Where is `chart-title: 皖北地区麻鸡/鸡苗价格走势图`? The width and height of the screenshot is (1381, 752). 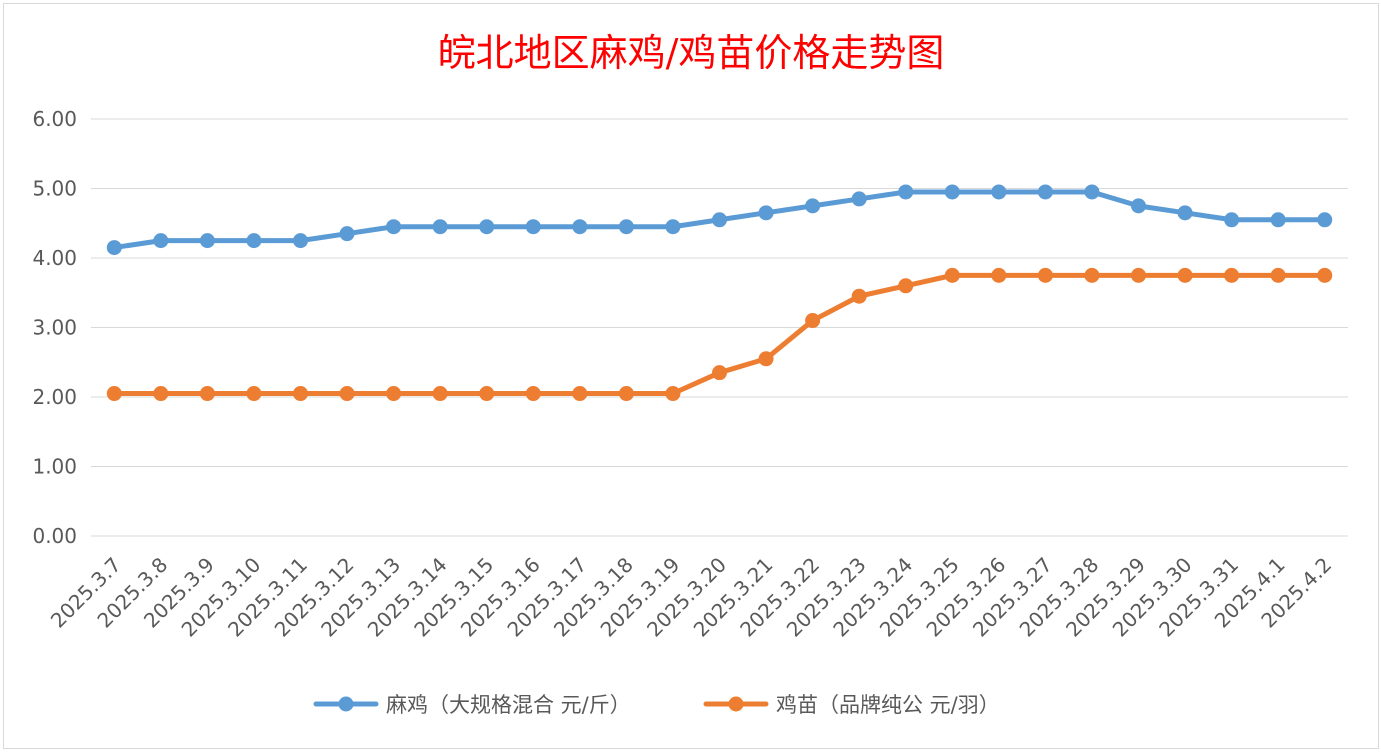 chart-title: 皖北地区麻鸡/鸡苗价格走势图 is located at coordinates (691, 53).